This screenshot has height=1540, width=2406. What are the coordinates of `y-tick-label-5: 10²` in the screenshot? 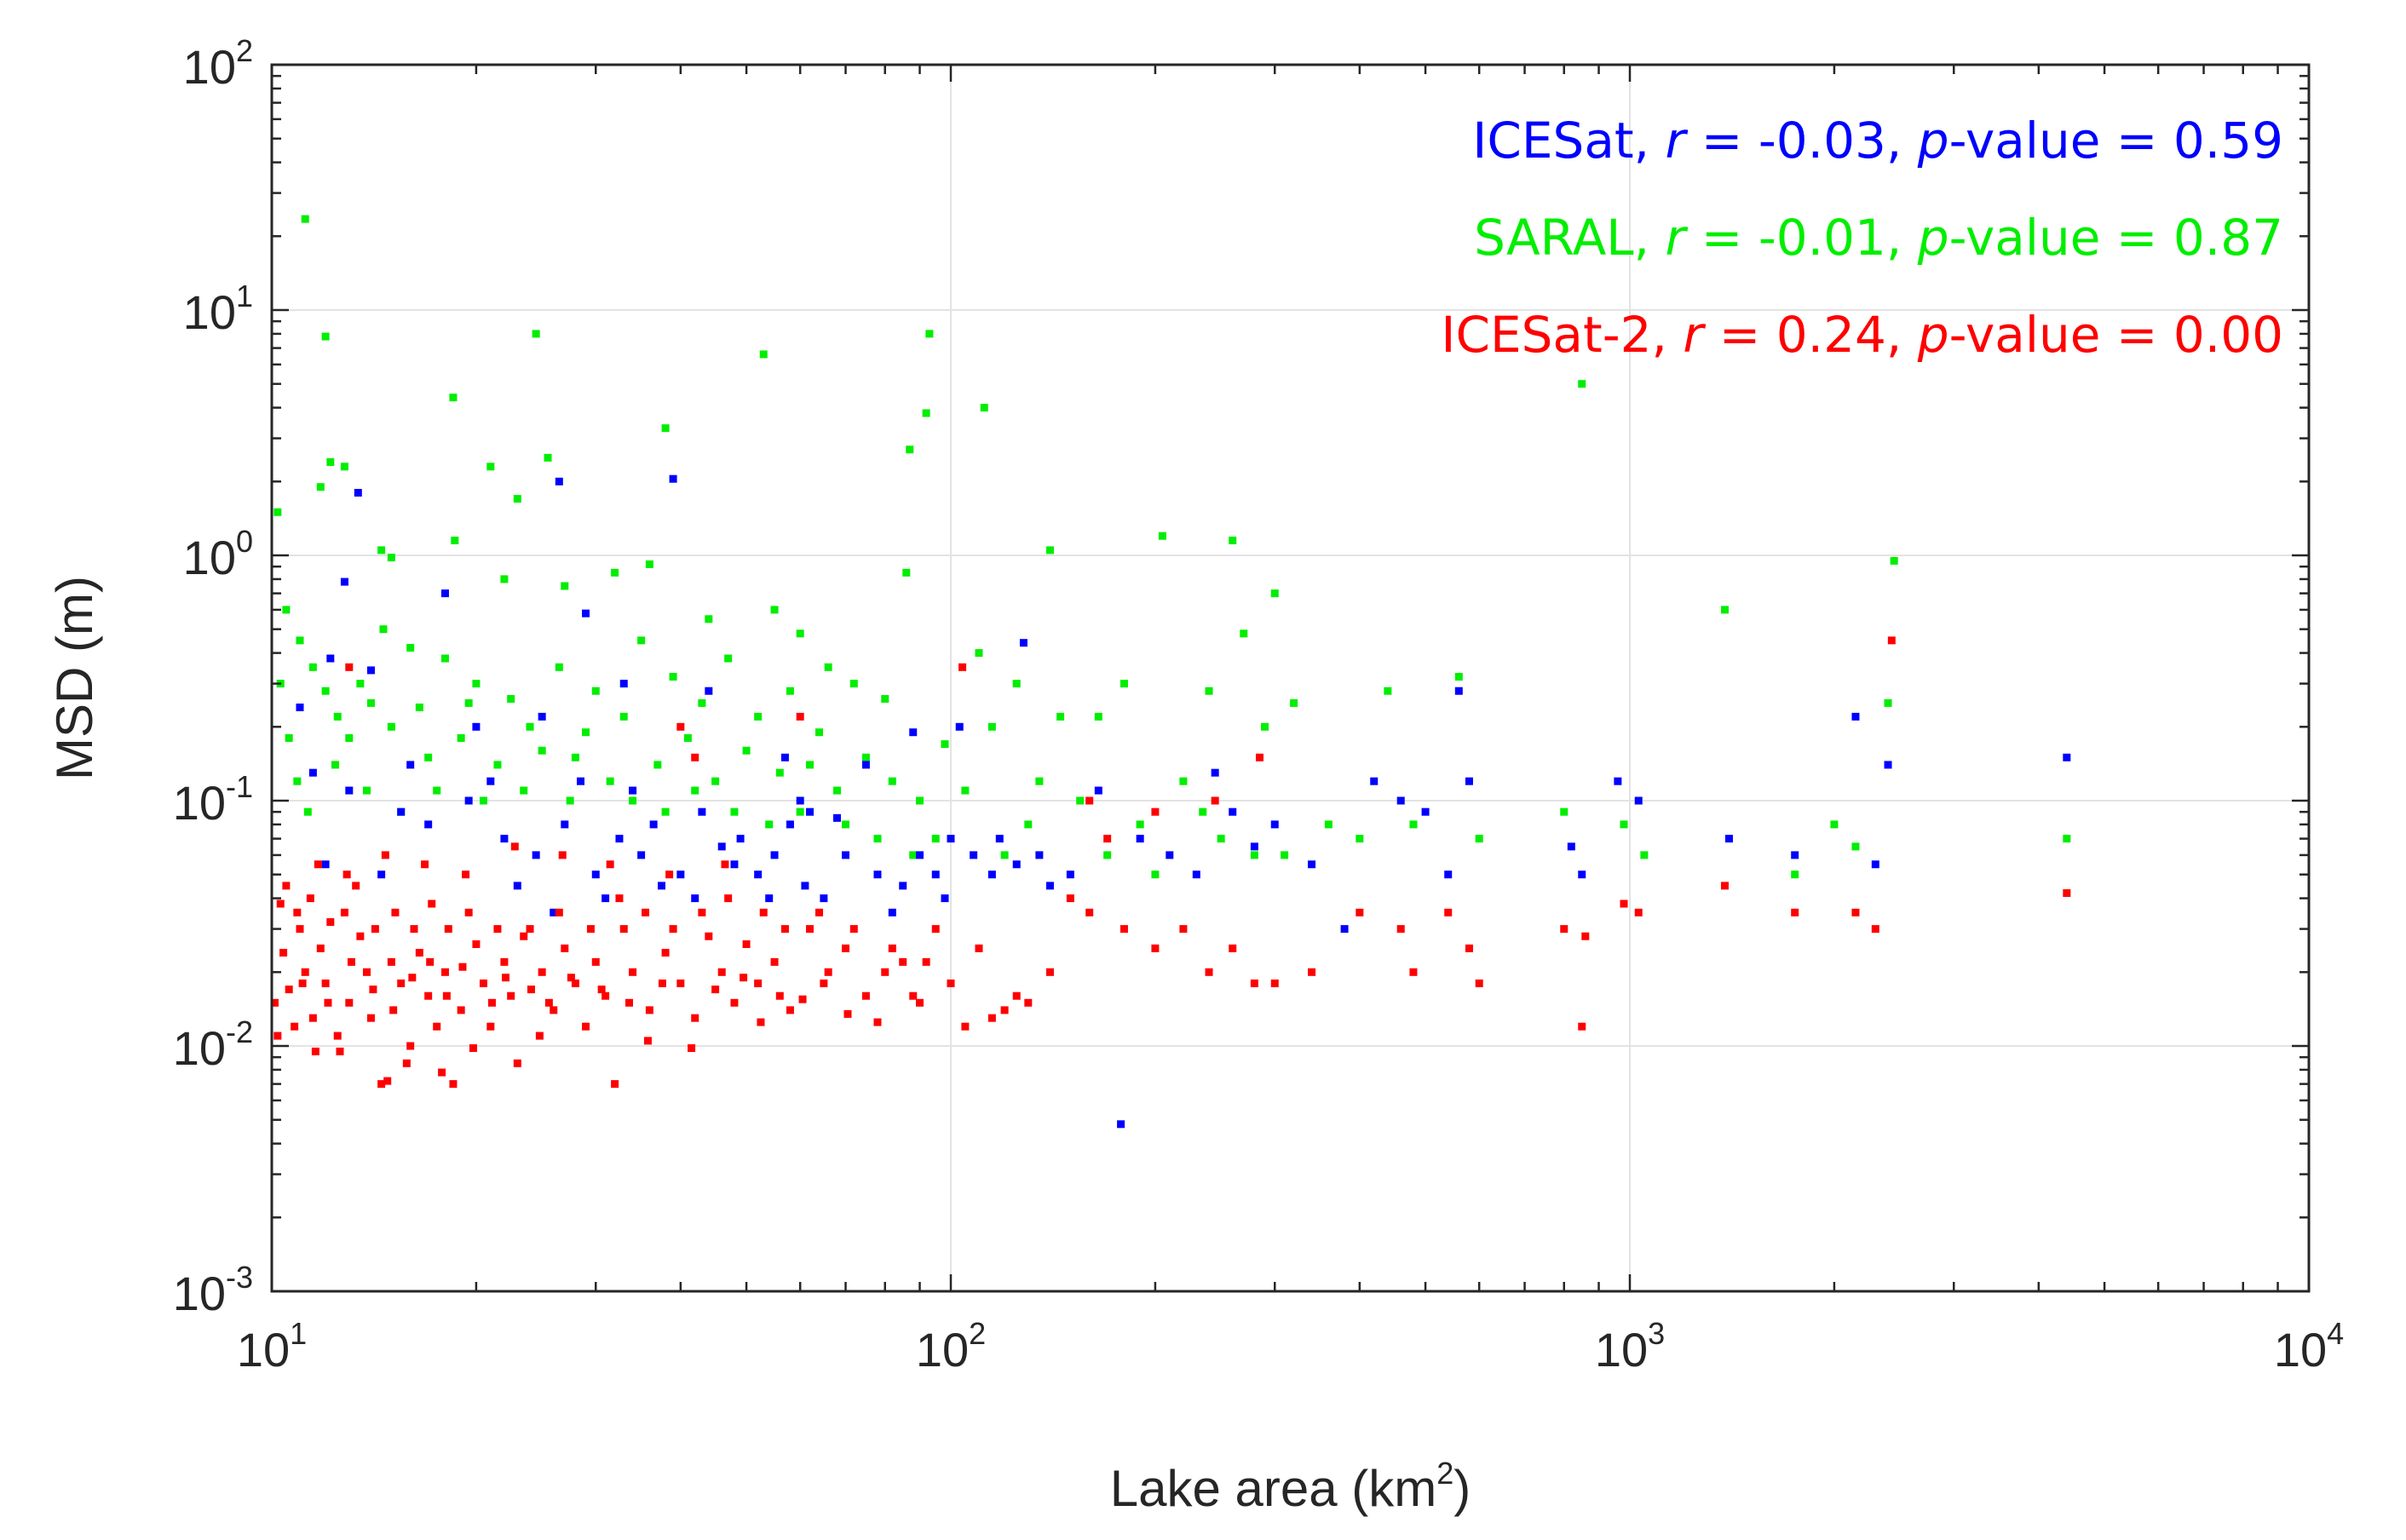 It's located at (218, 64).